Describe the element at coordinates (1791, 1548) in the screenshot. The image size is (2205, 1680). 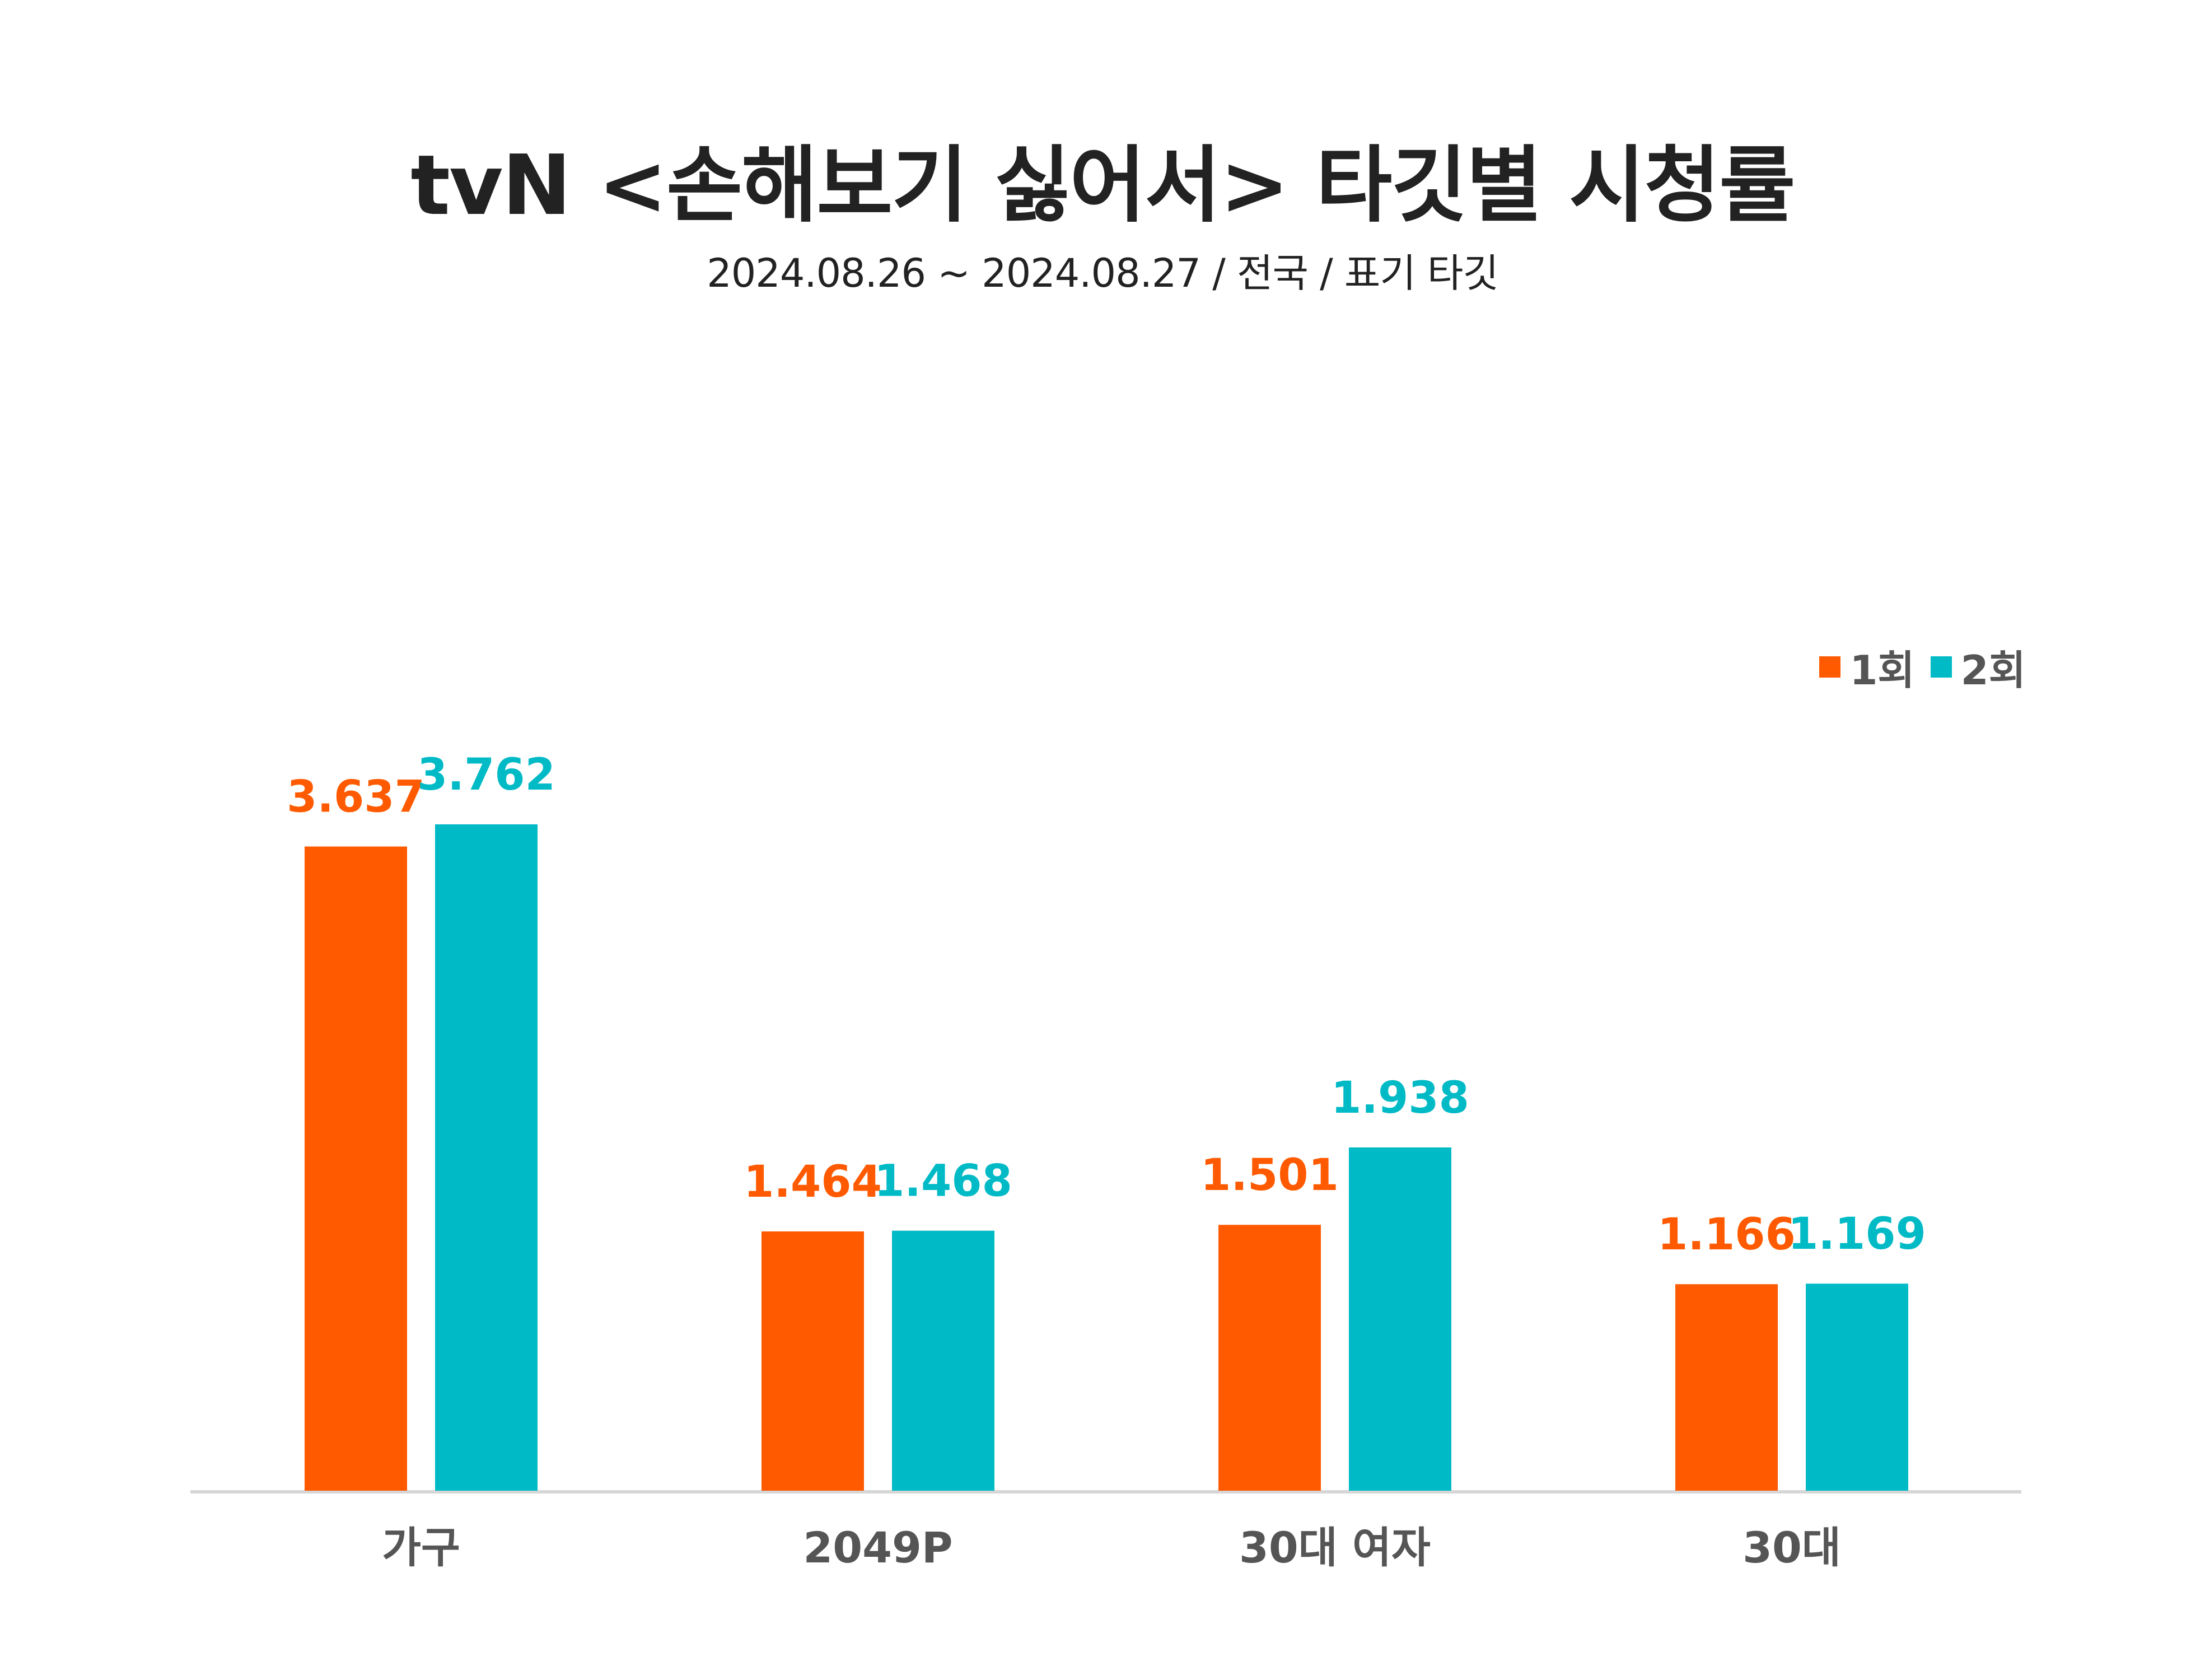
I see `x-tick-label-4: 30대` at that location.